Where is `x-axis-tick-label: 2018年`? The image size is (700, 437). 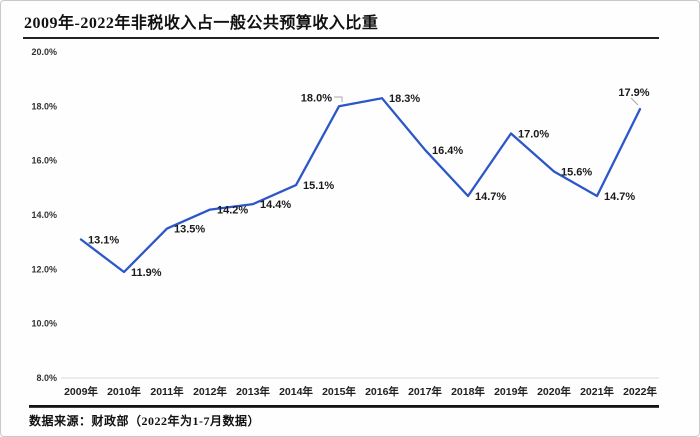
x-axis-tick-label: 2018年 is located at coordinates (468, 391).